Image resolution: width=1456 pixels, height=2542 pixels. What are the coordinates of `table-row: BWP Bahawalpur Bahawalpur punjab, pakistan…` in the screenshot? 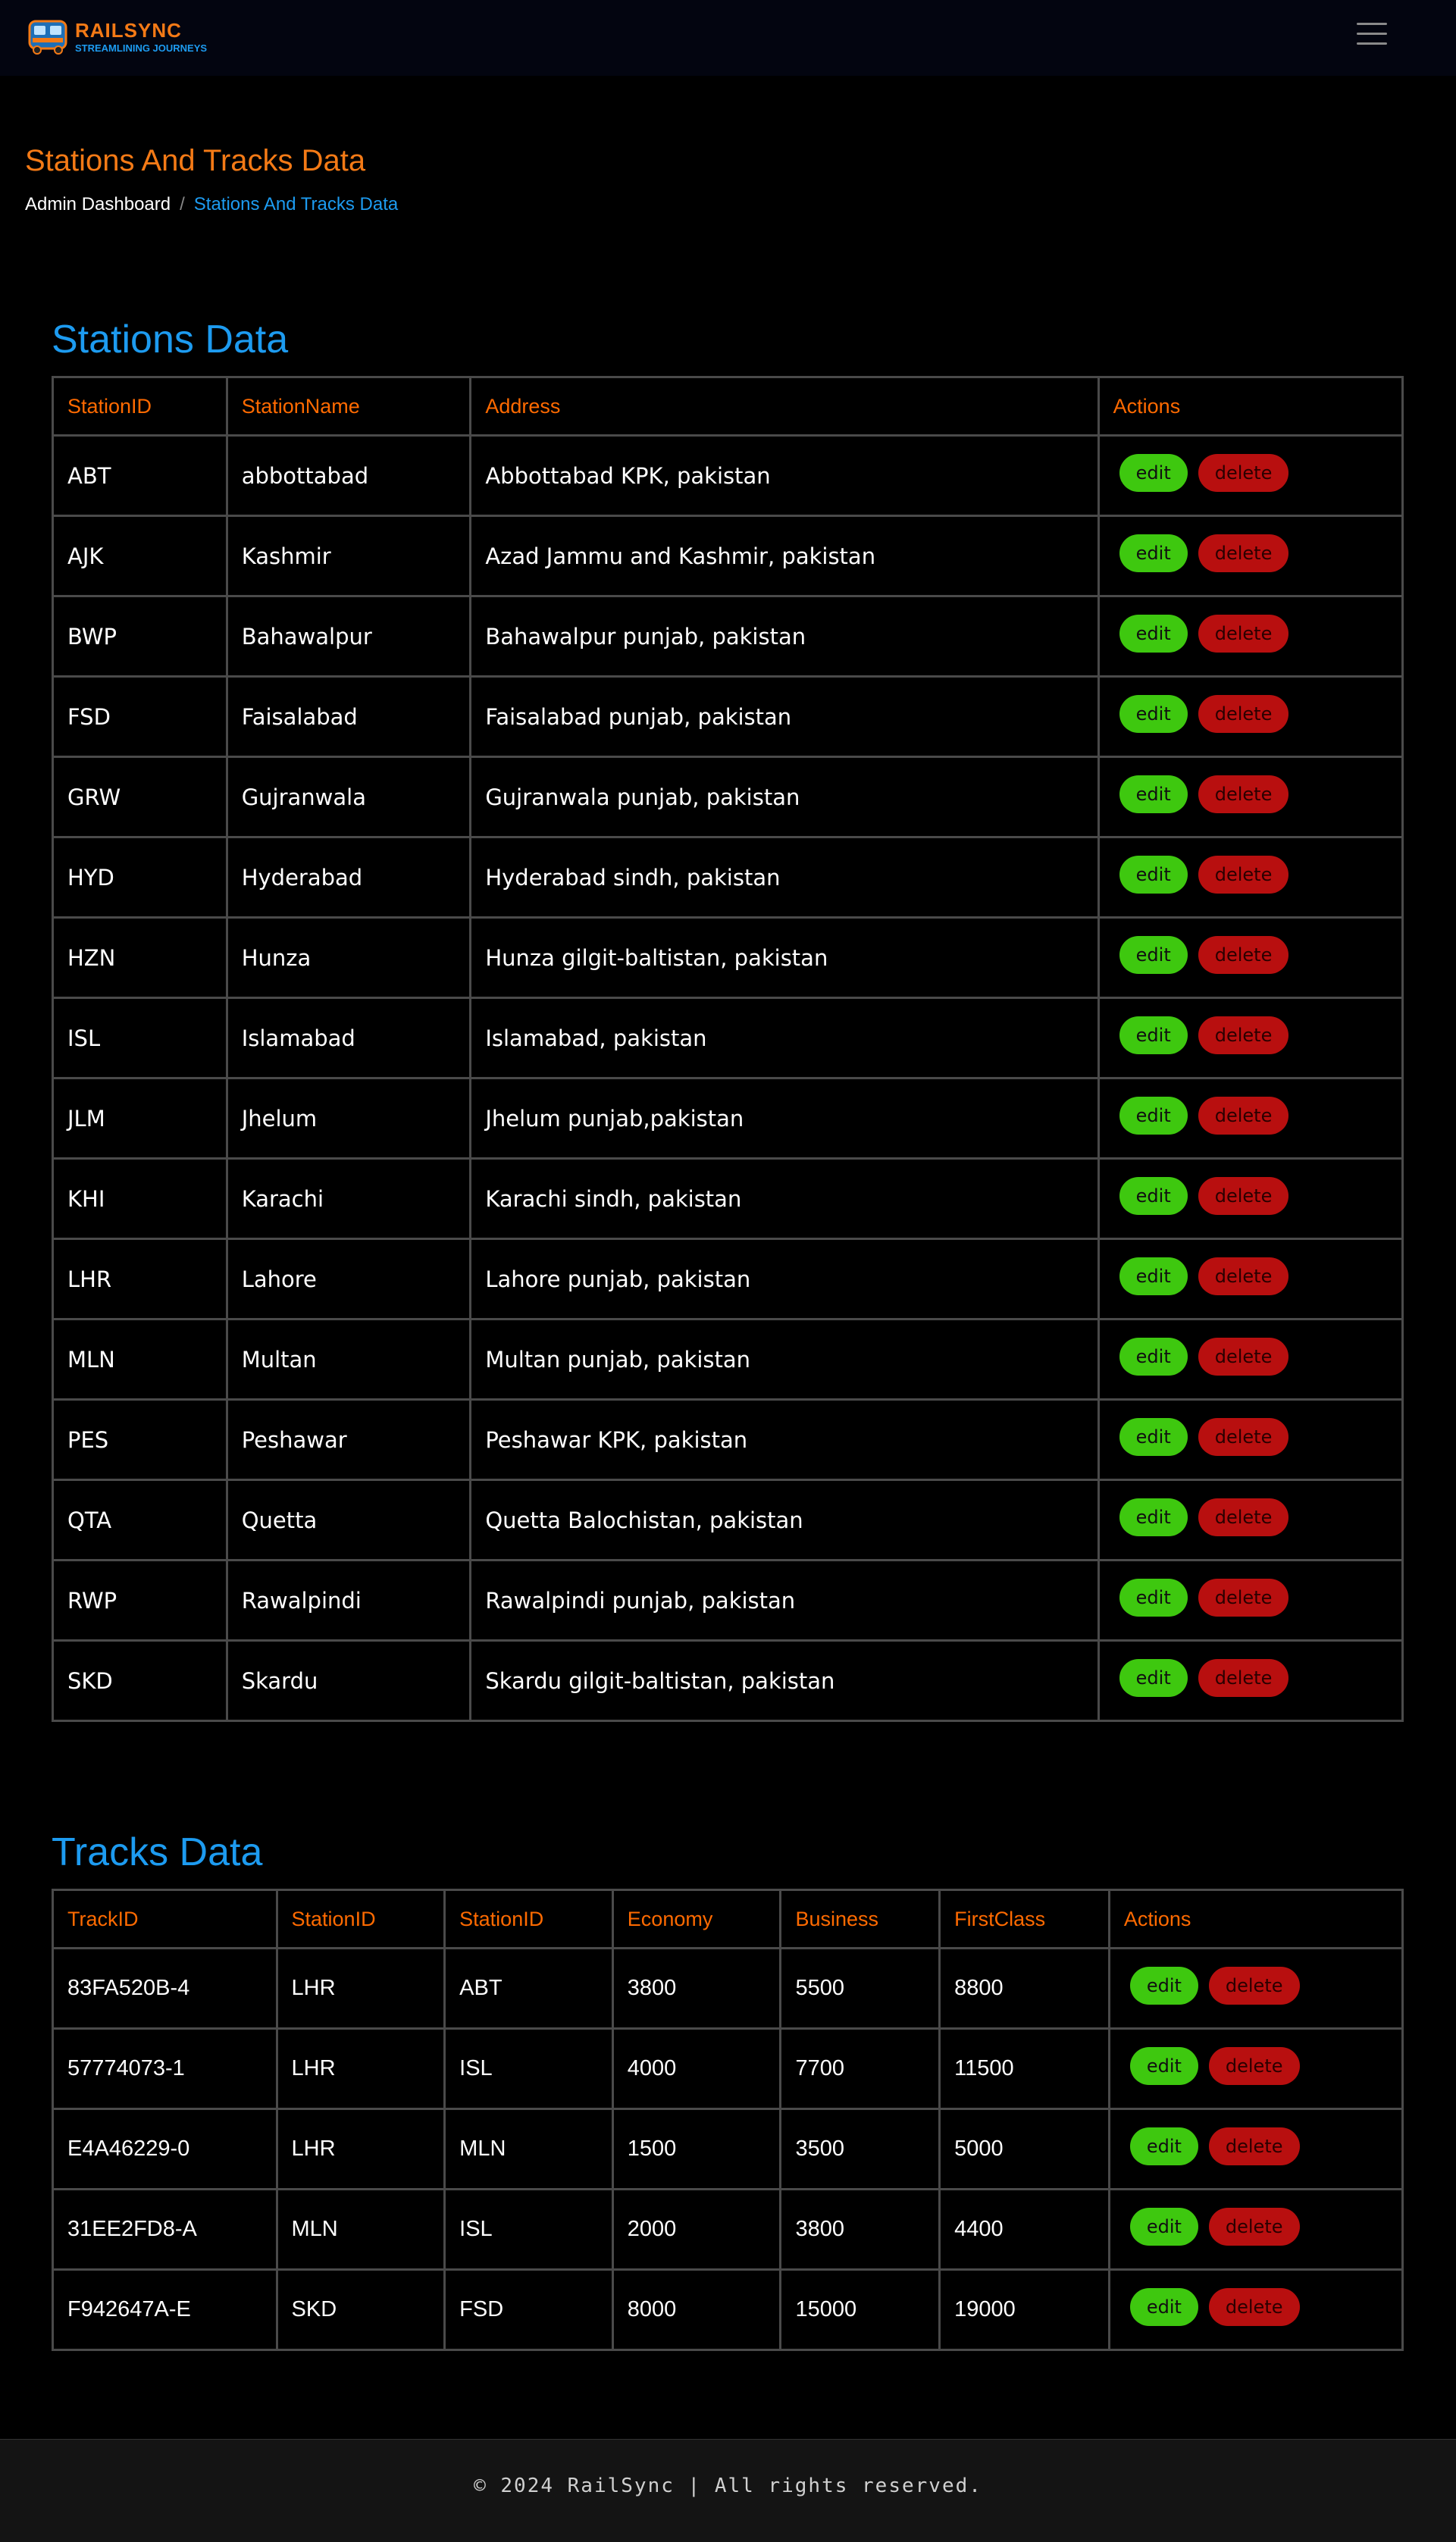 It's located at (728, 636).